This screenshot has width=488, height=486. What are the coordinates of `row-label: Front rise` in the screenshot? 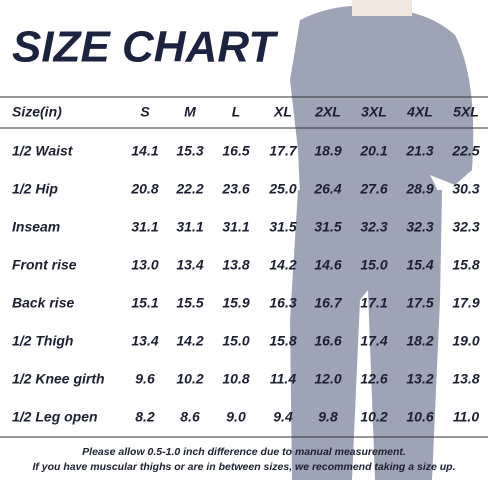 It's located at (44, 265).